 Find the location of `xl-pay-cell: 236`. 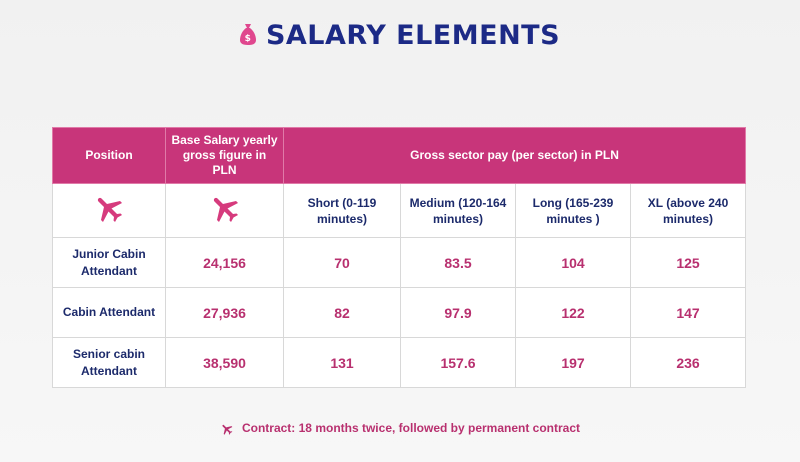

xl-pay-cell: 236 is located at coordinates (688, 362).